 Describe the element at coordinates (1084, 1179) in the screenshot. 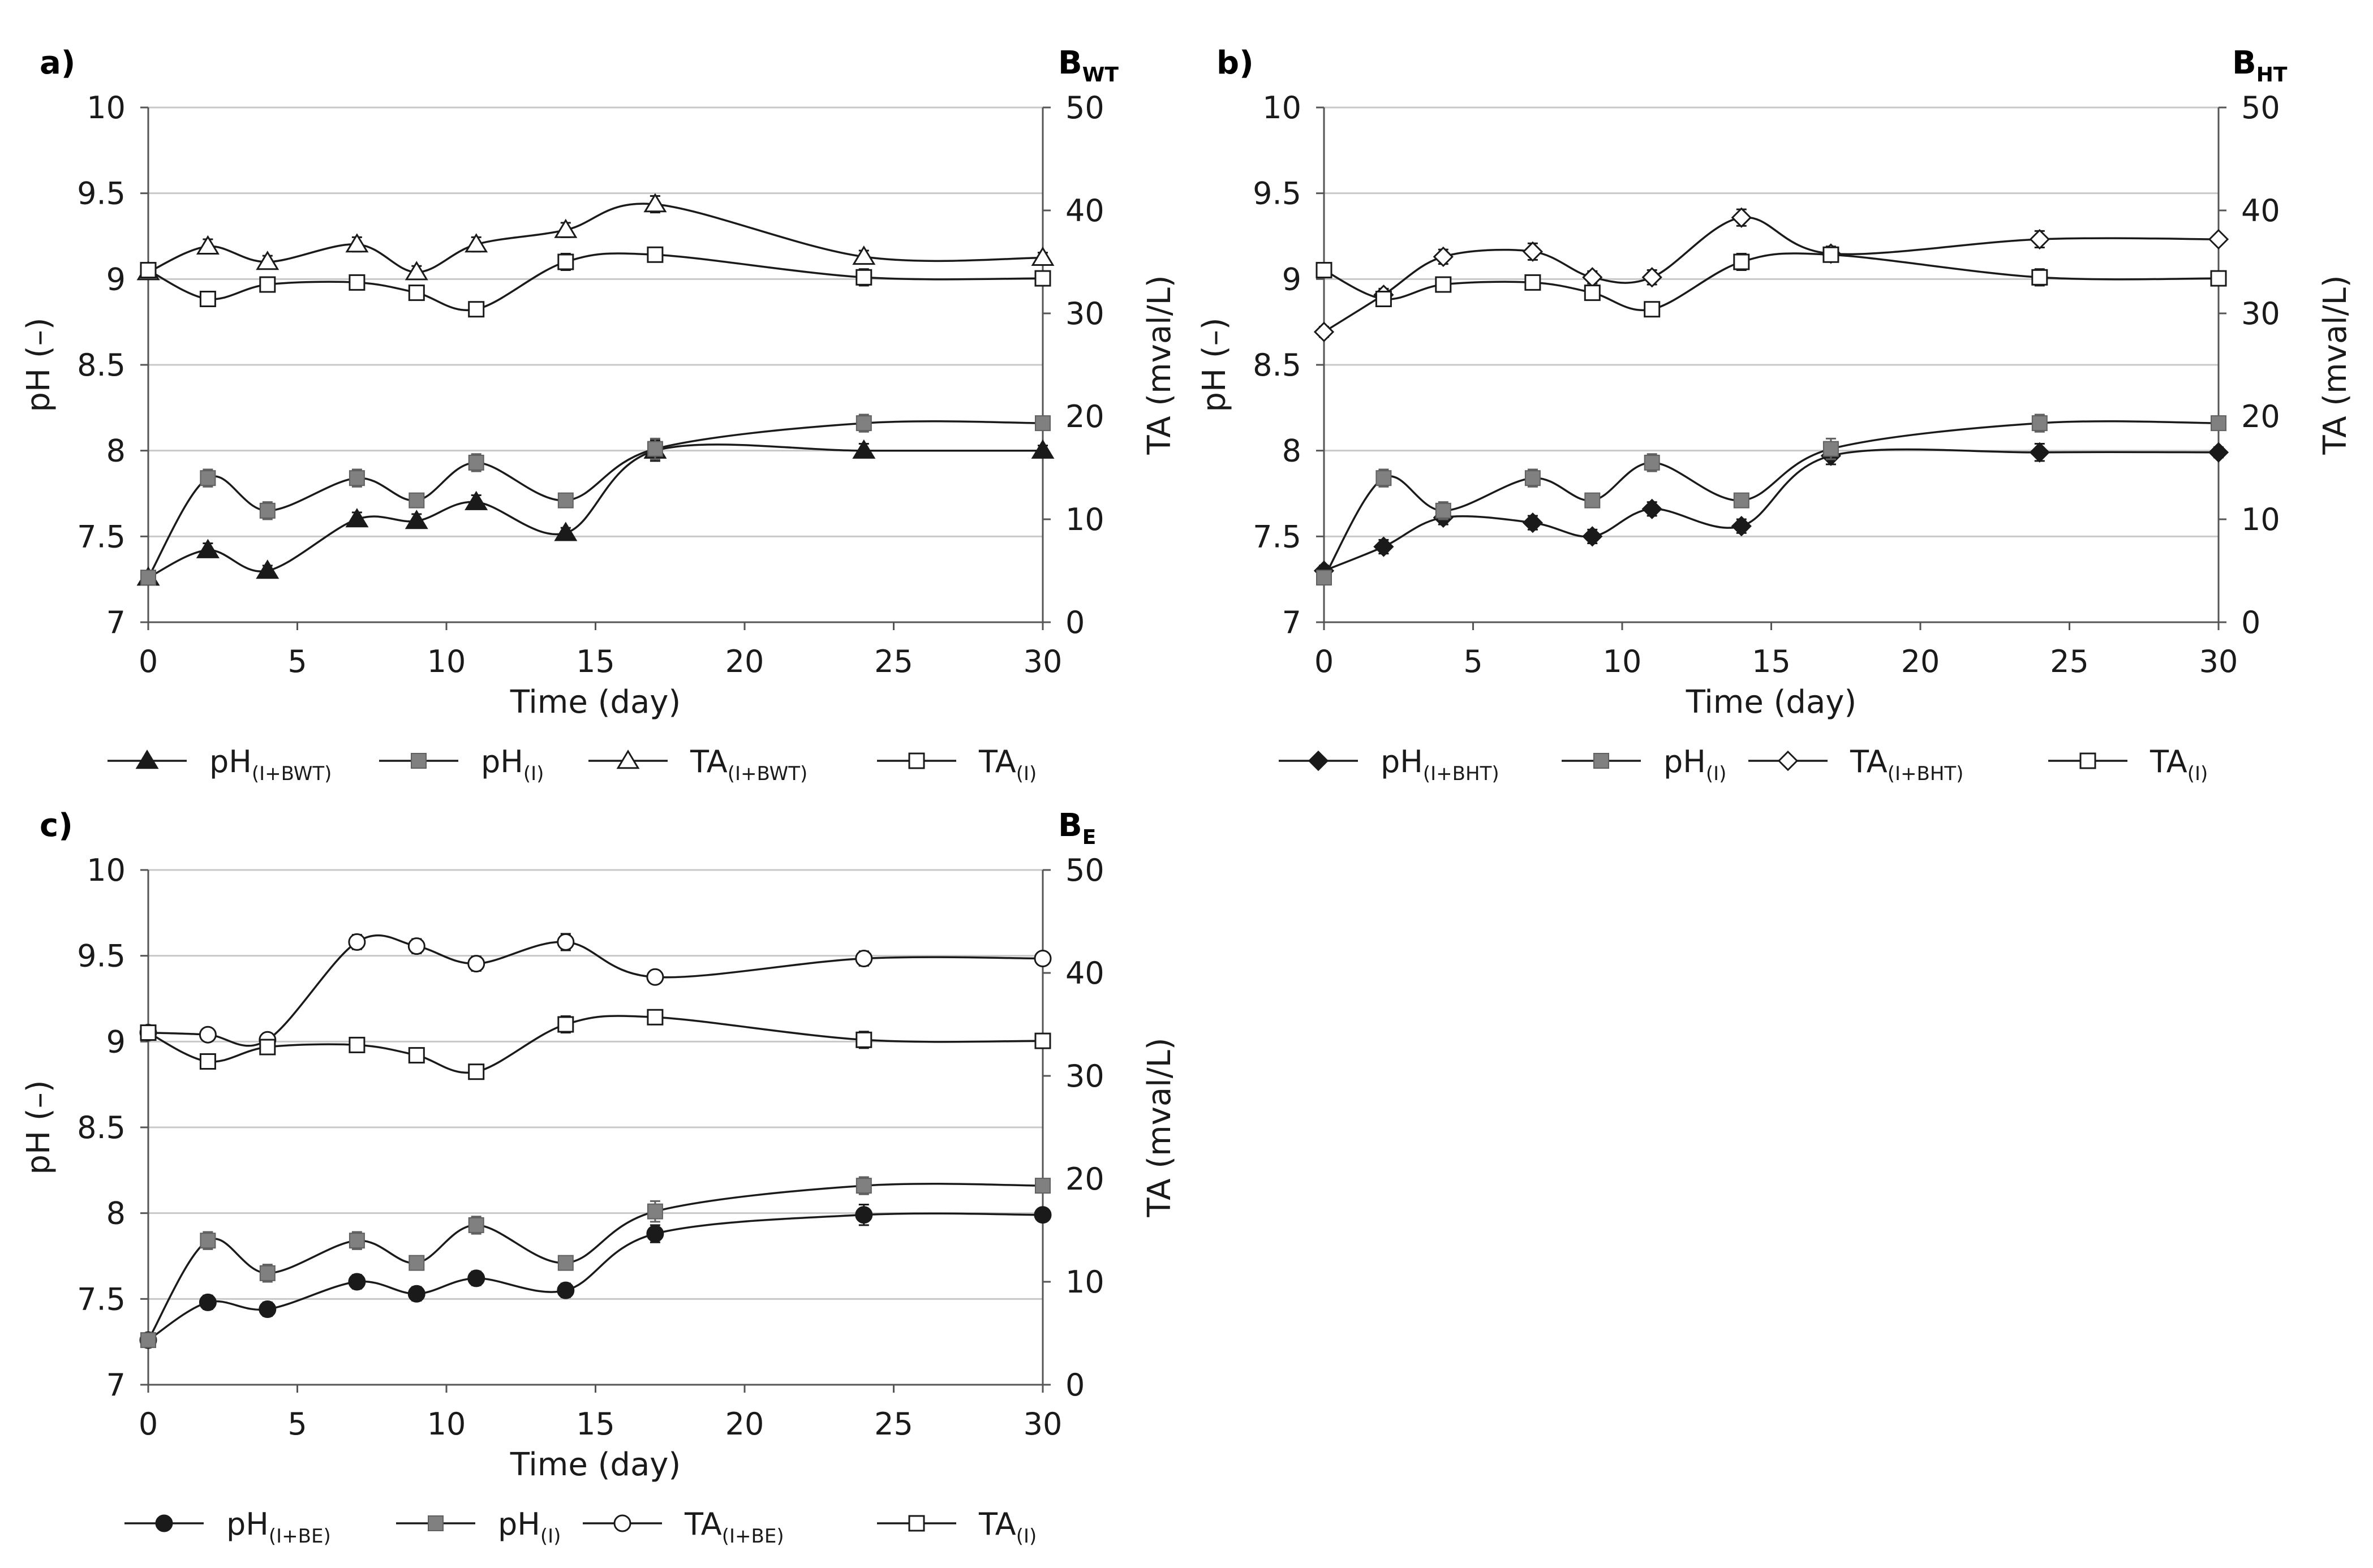

I see `y2-tick-label: 20` at that location.